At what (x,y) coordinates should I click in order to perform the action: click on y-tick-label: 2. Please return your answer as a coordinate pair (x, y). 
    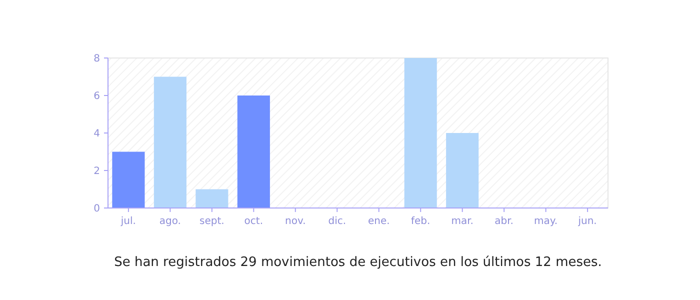
    Looking at the image, I should click on (97, 171).